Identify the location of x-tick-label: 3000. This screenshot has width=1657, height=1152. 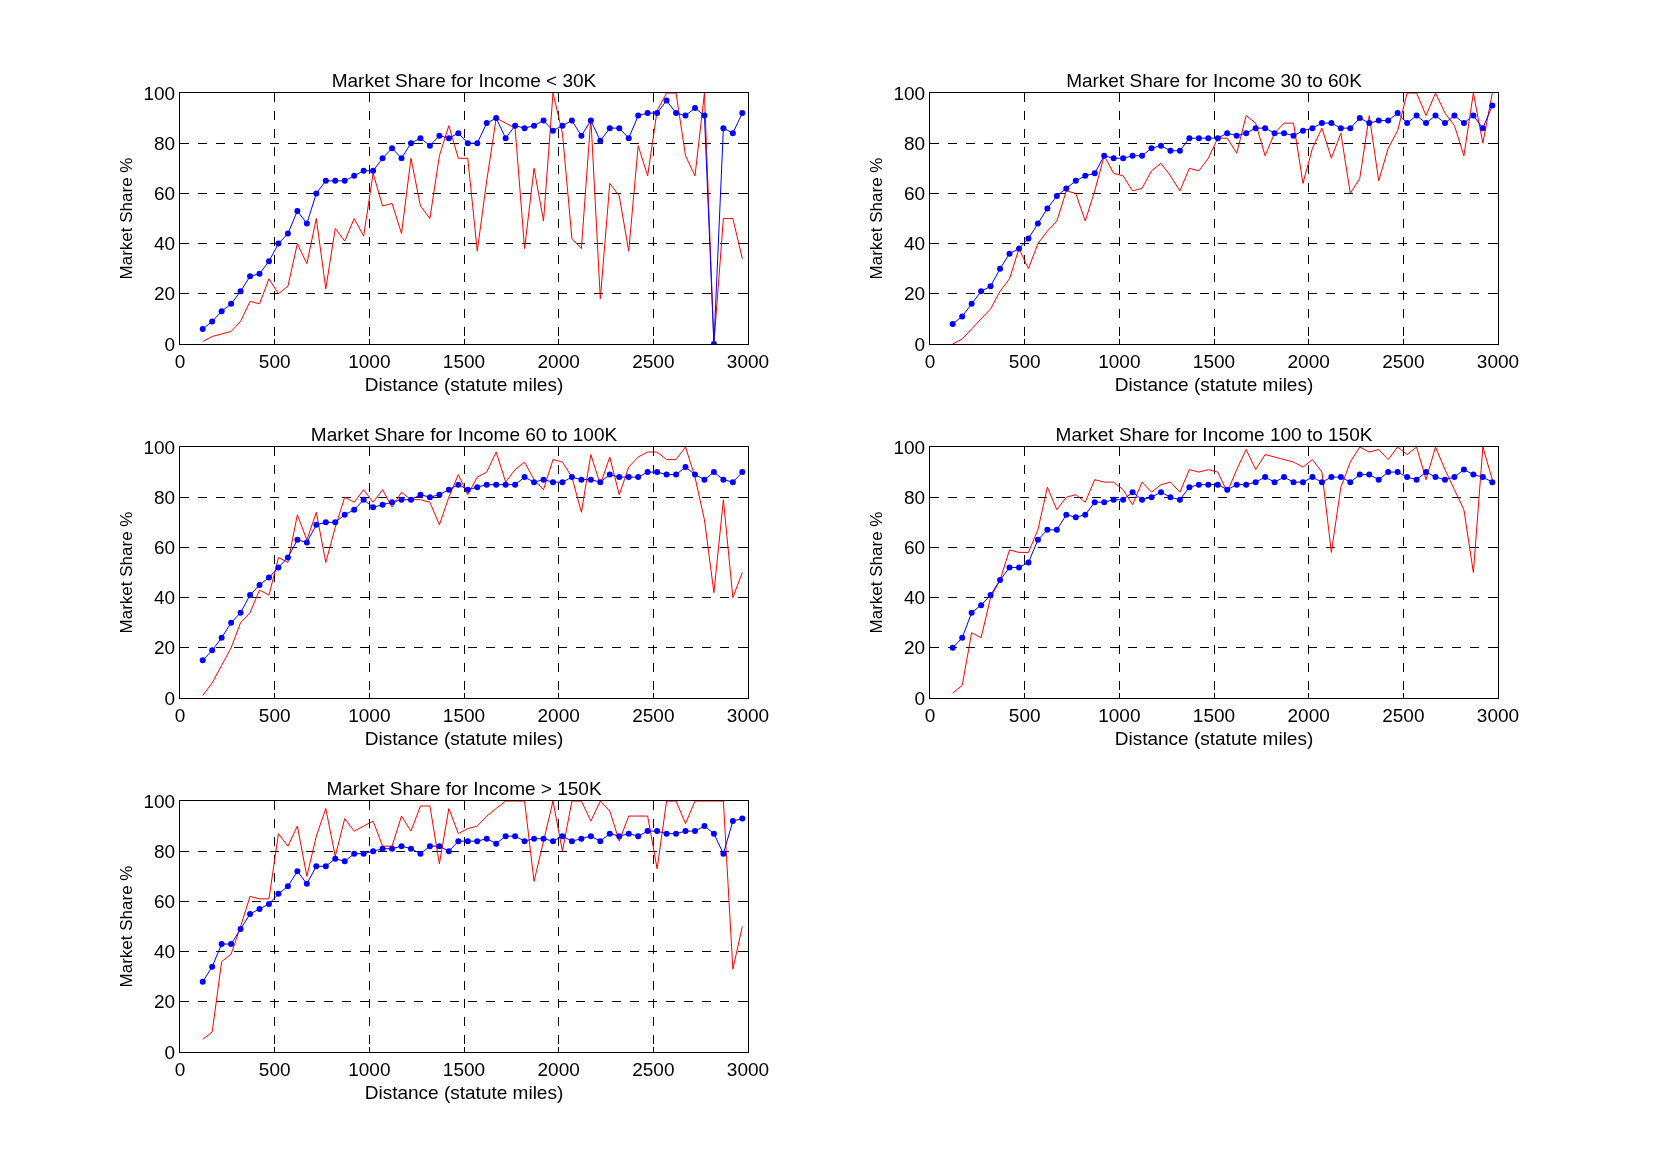
(748, 1069).